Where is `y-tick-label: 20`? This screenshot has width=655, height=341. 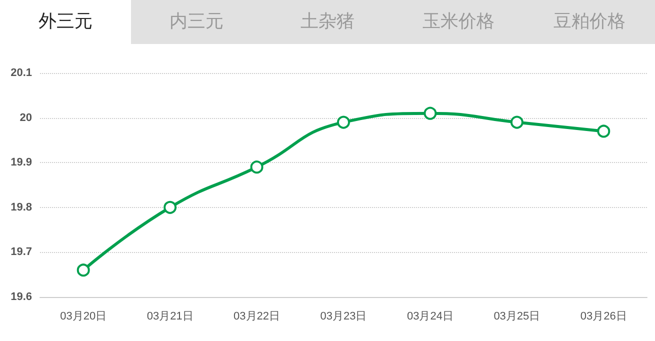
y-tick-label: 20 is located at coordinates (26, 118).